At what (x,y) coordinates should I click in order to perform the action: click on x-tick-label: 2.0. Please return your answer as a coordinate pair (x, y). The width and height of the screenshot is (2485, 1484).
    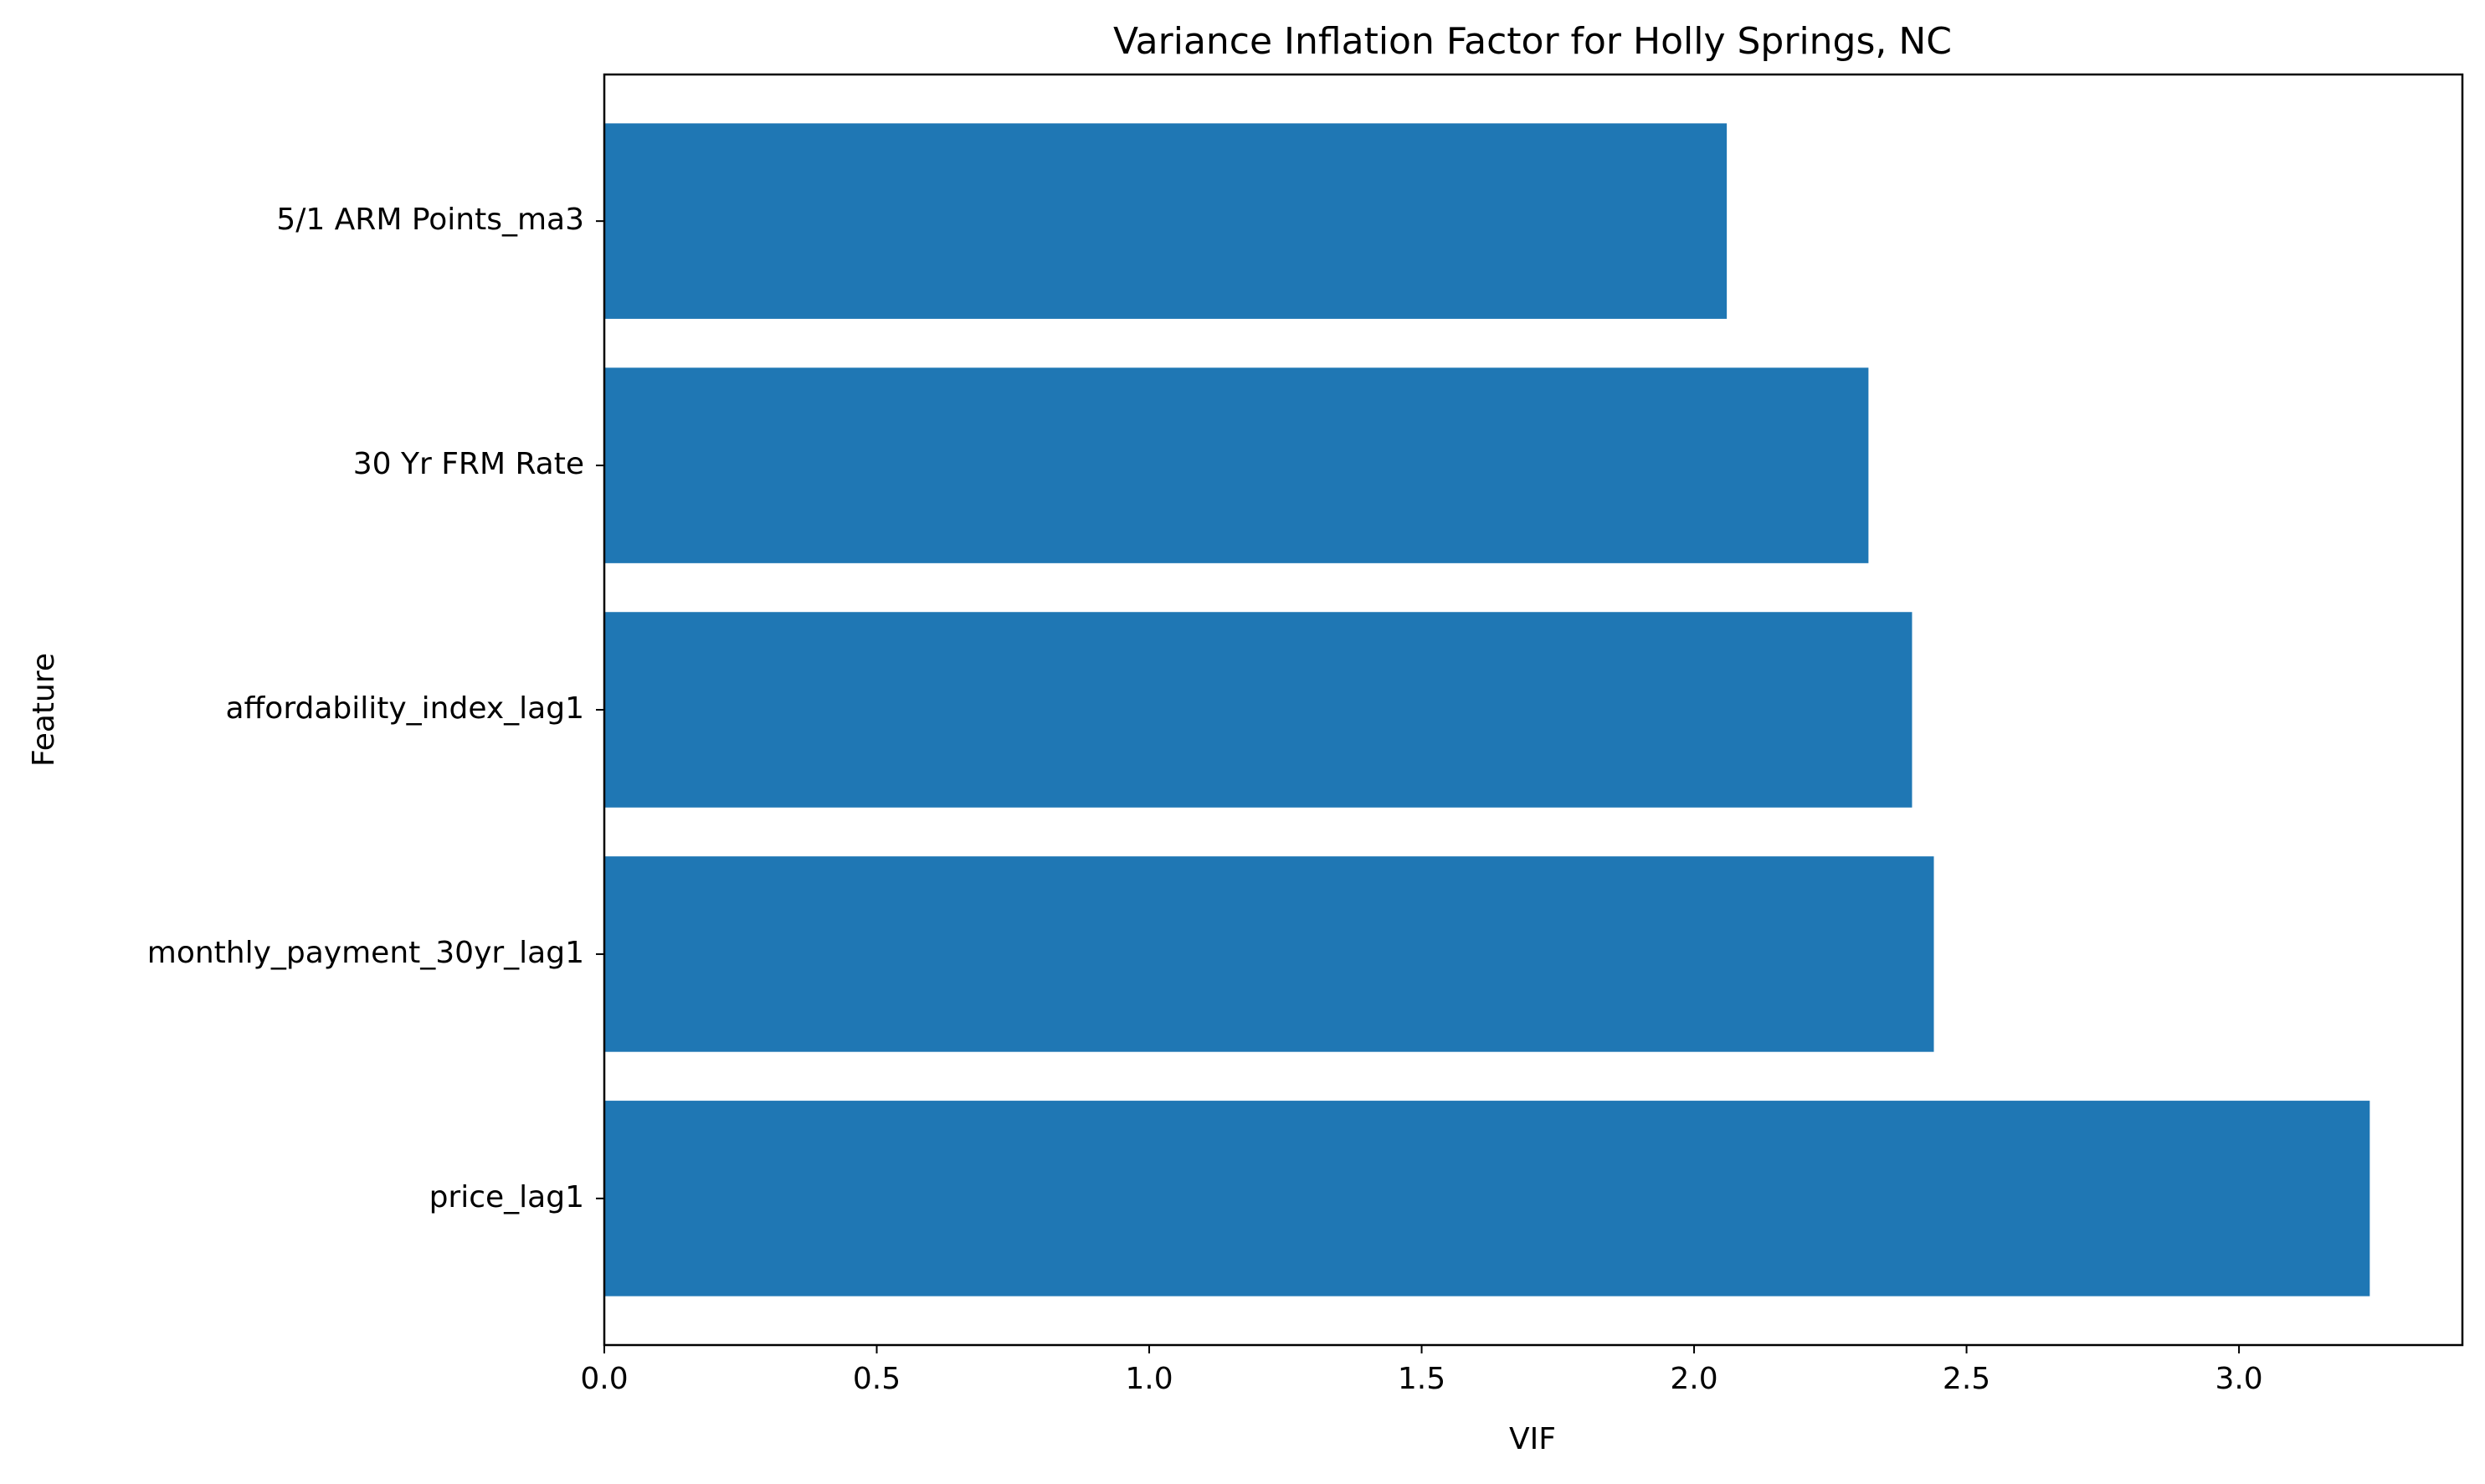
    Looking at the image, I should click on (1693, 1379).